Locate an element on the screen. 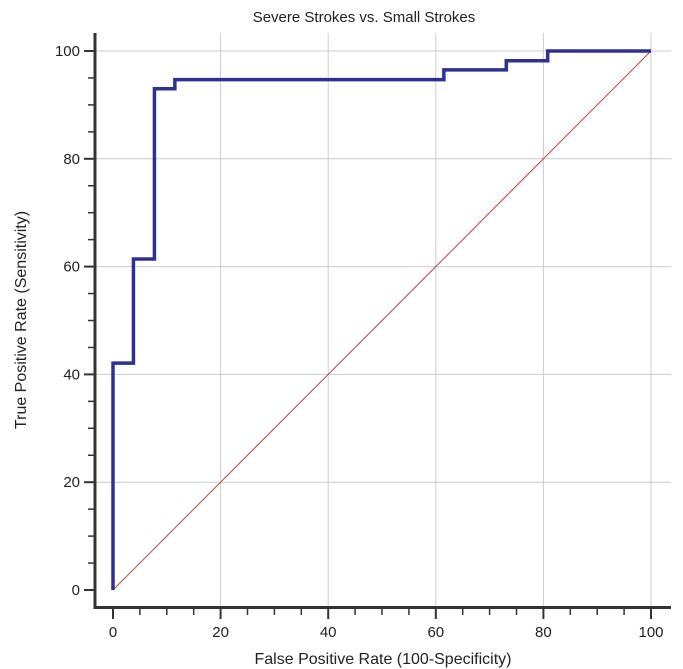  x-tick-label: 20 is located at coordinates (220, 632).